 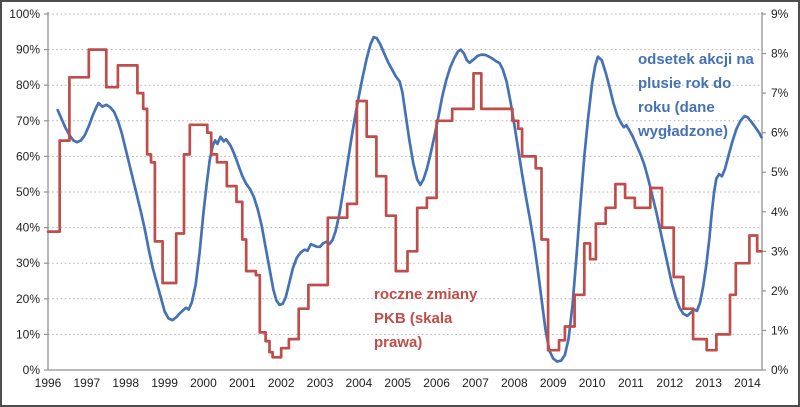 What do you see at coordinates (24, 14) in the screenshot?
I see `left-axis-tick-label: 100%` at bounding box center [24, 14].